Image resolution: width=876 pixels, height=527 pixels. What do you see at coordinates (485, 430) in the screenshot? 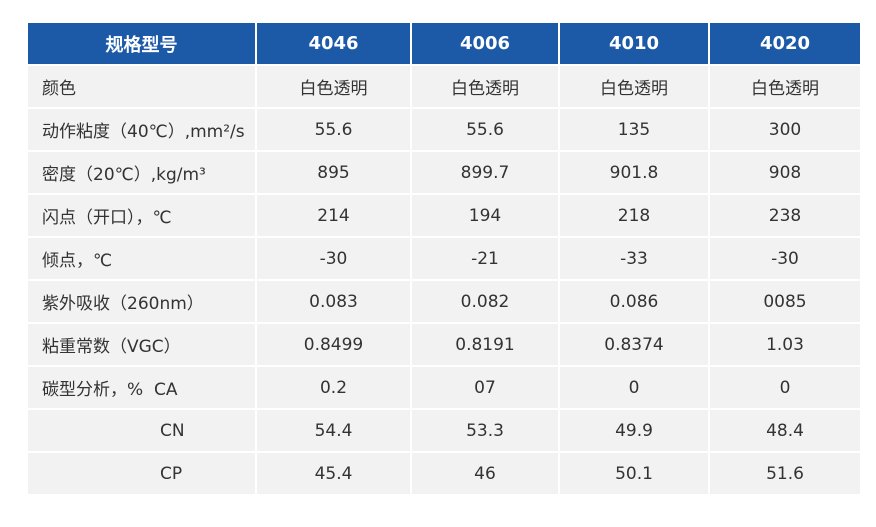
I see `cell: 53.3` at bounding box center [485, 430].